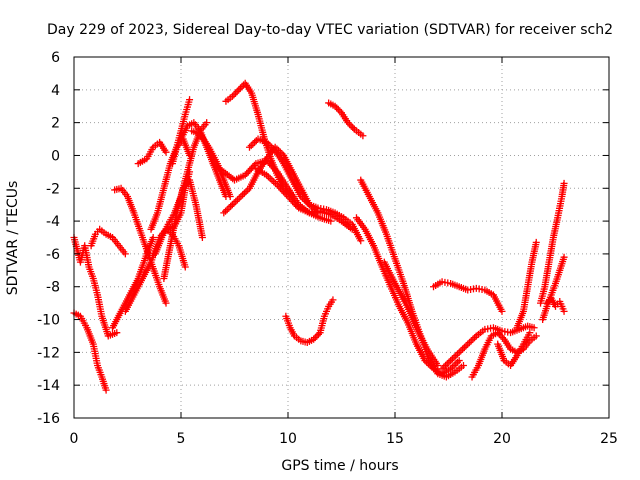  I want to click on x-tick-label: 5, so click(181, 439).